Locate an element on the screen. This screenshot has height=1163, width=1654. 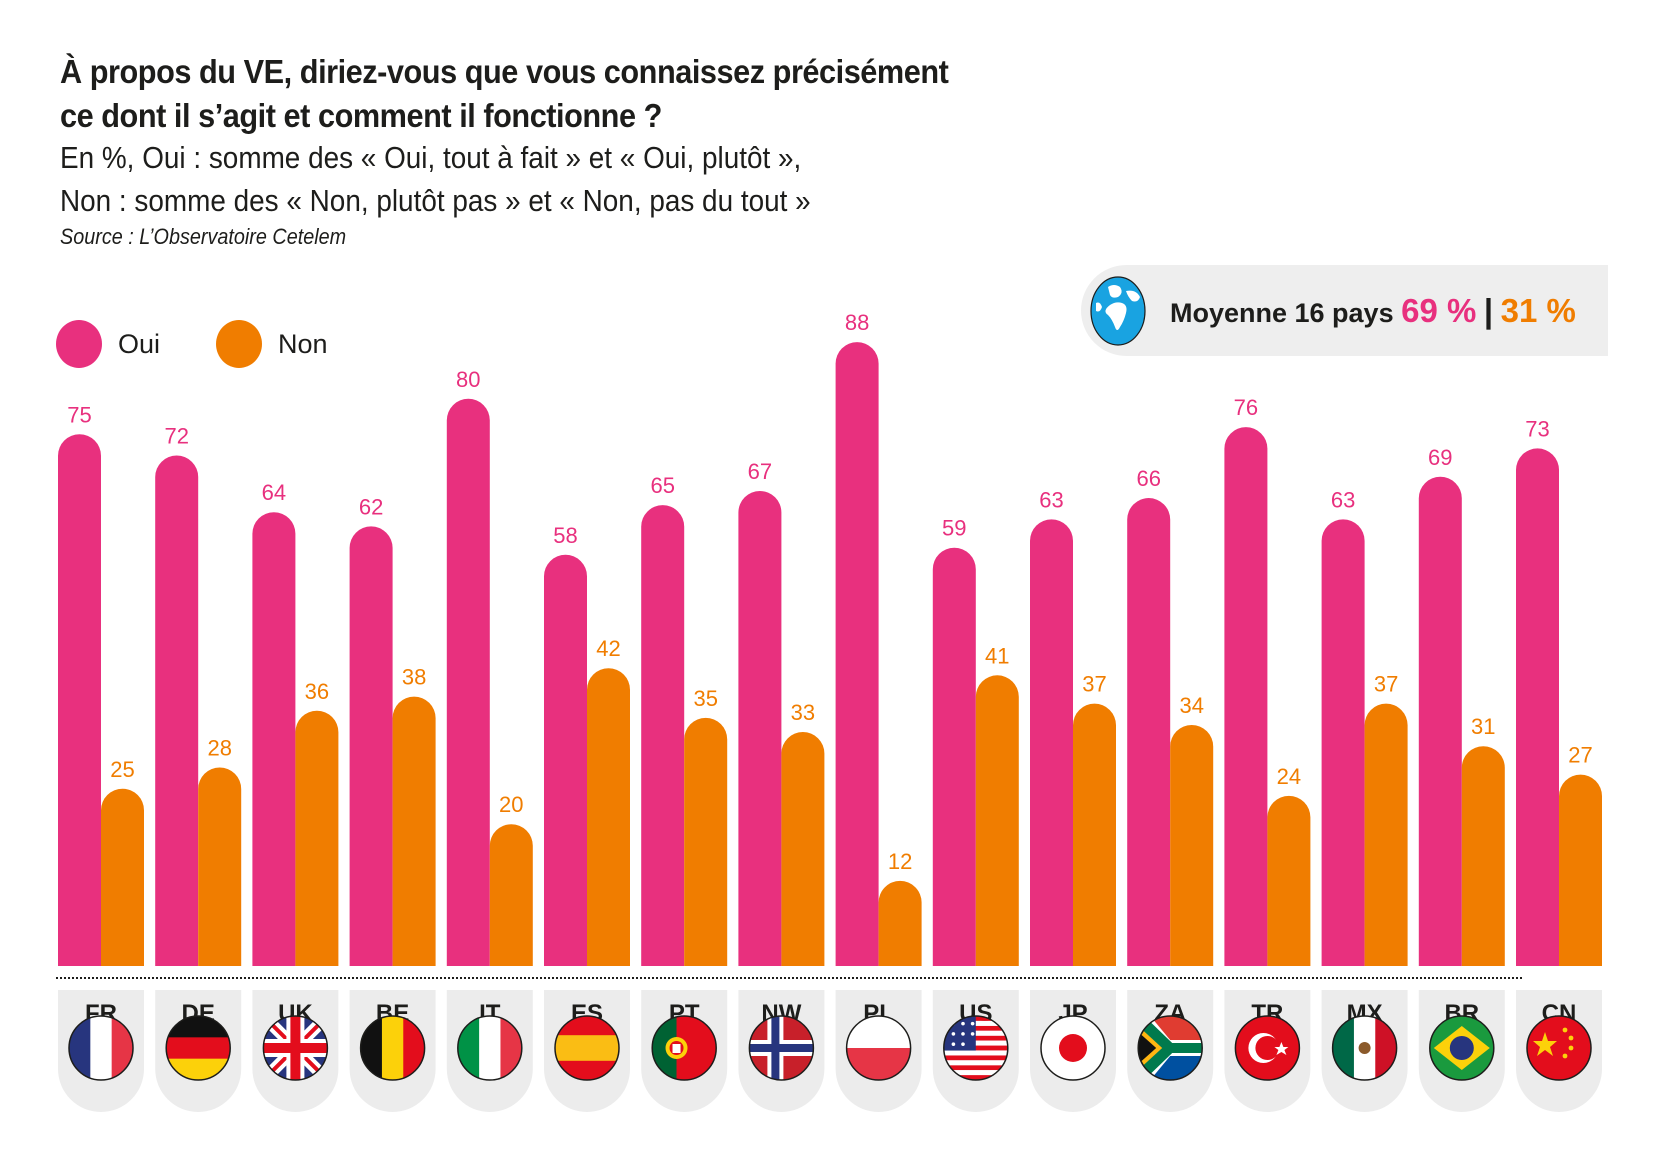
value-label-oui-de: 72 is located at coordinates (176, 436).